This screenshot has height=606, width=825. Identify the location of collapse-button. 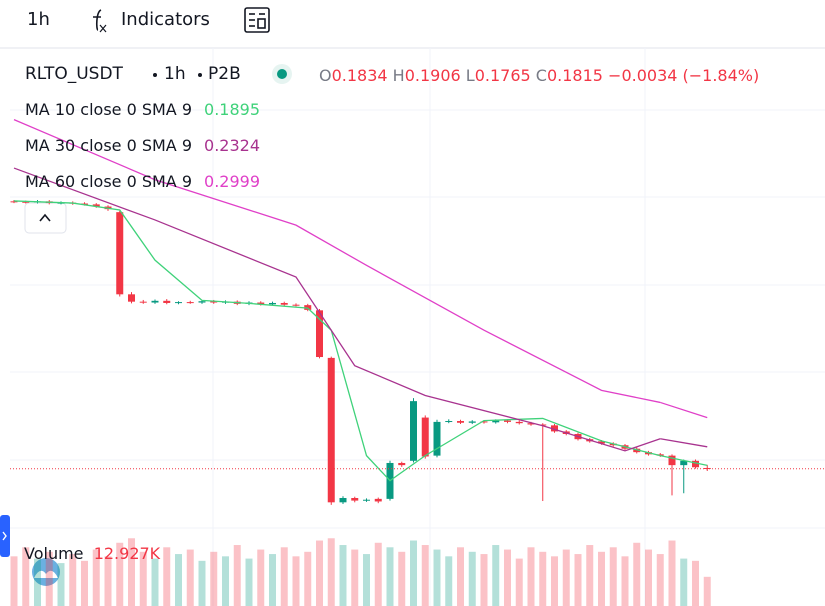
(45, 218).